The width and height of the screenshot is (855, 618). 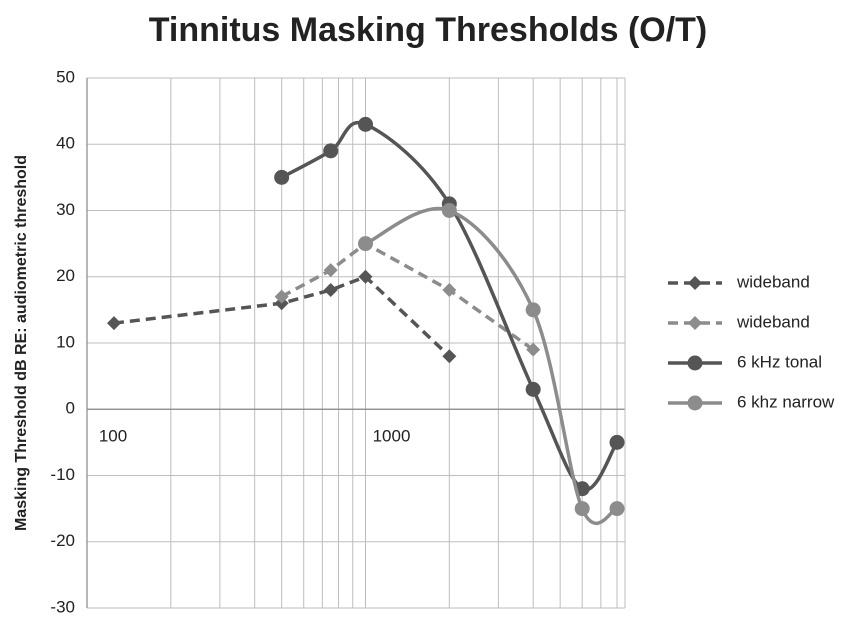 I want to click on series-line, so click(x=282, y=316).